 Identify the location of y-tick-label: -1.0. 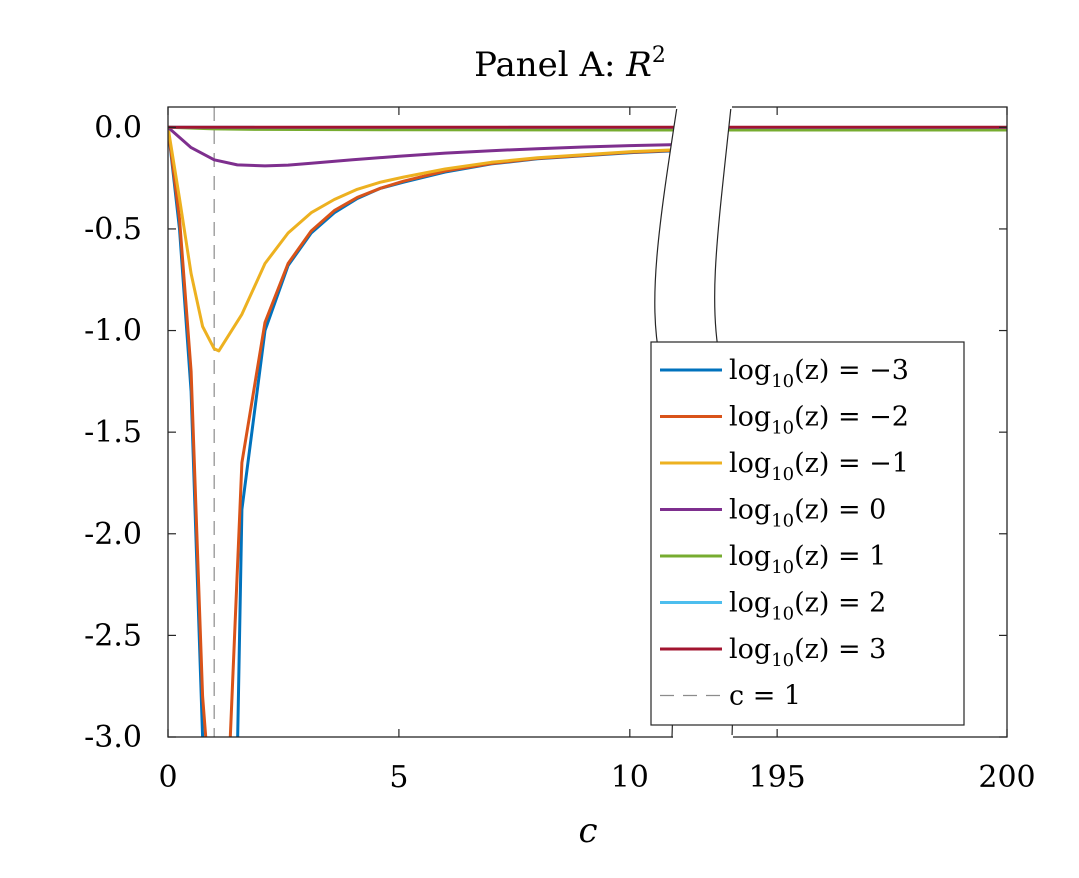
(113, 331).